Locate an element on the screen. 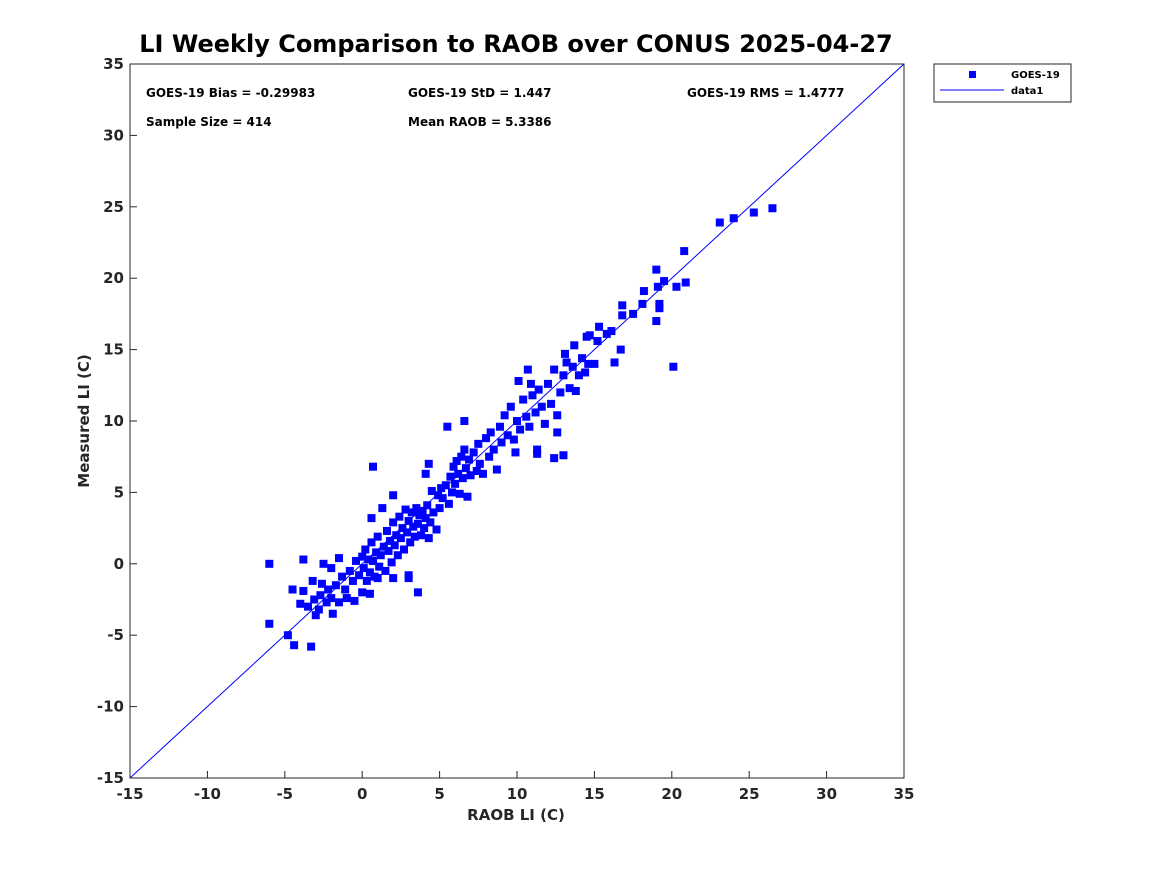 This screenshot has height=875, width=1167. stat-std: GOES-19 StD = 1.447 is located at coordinates (479, 93).